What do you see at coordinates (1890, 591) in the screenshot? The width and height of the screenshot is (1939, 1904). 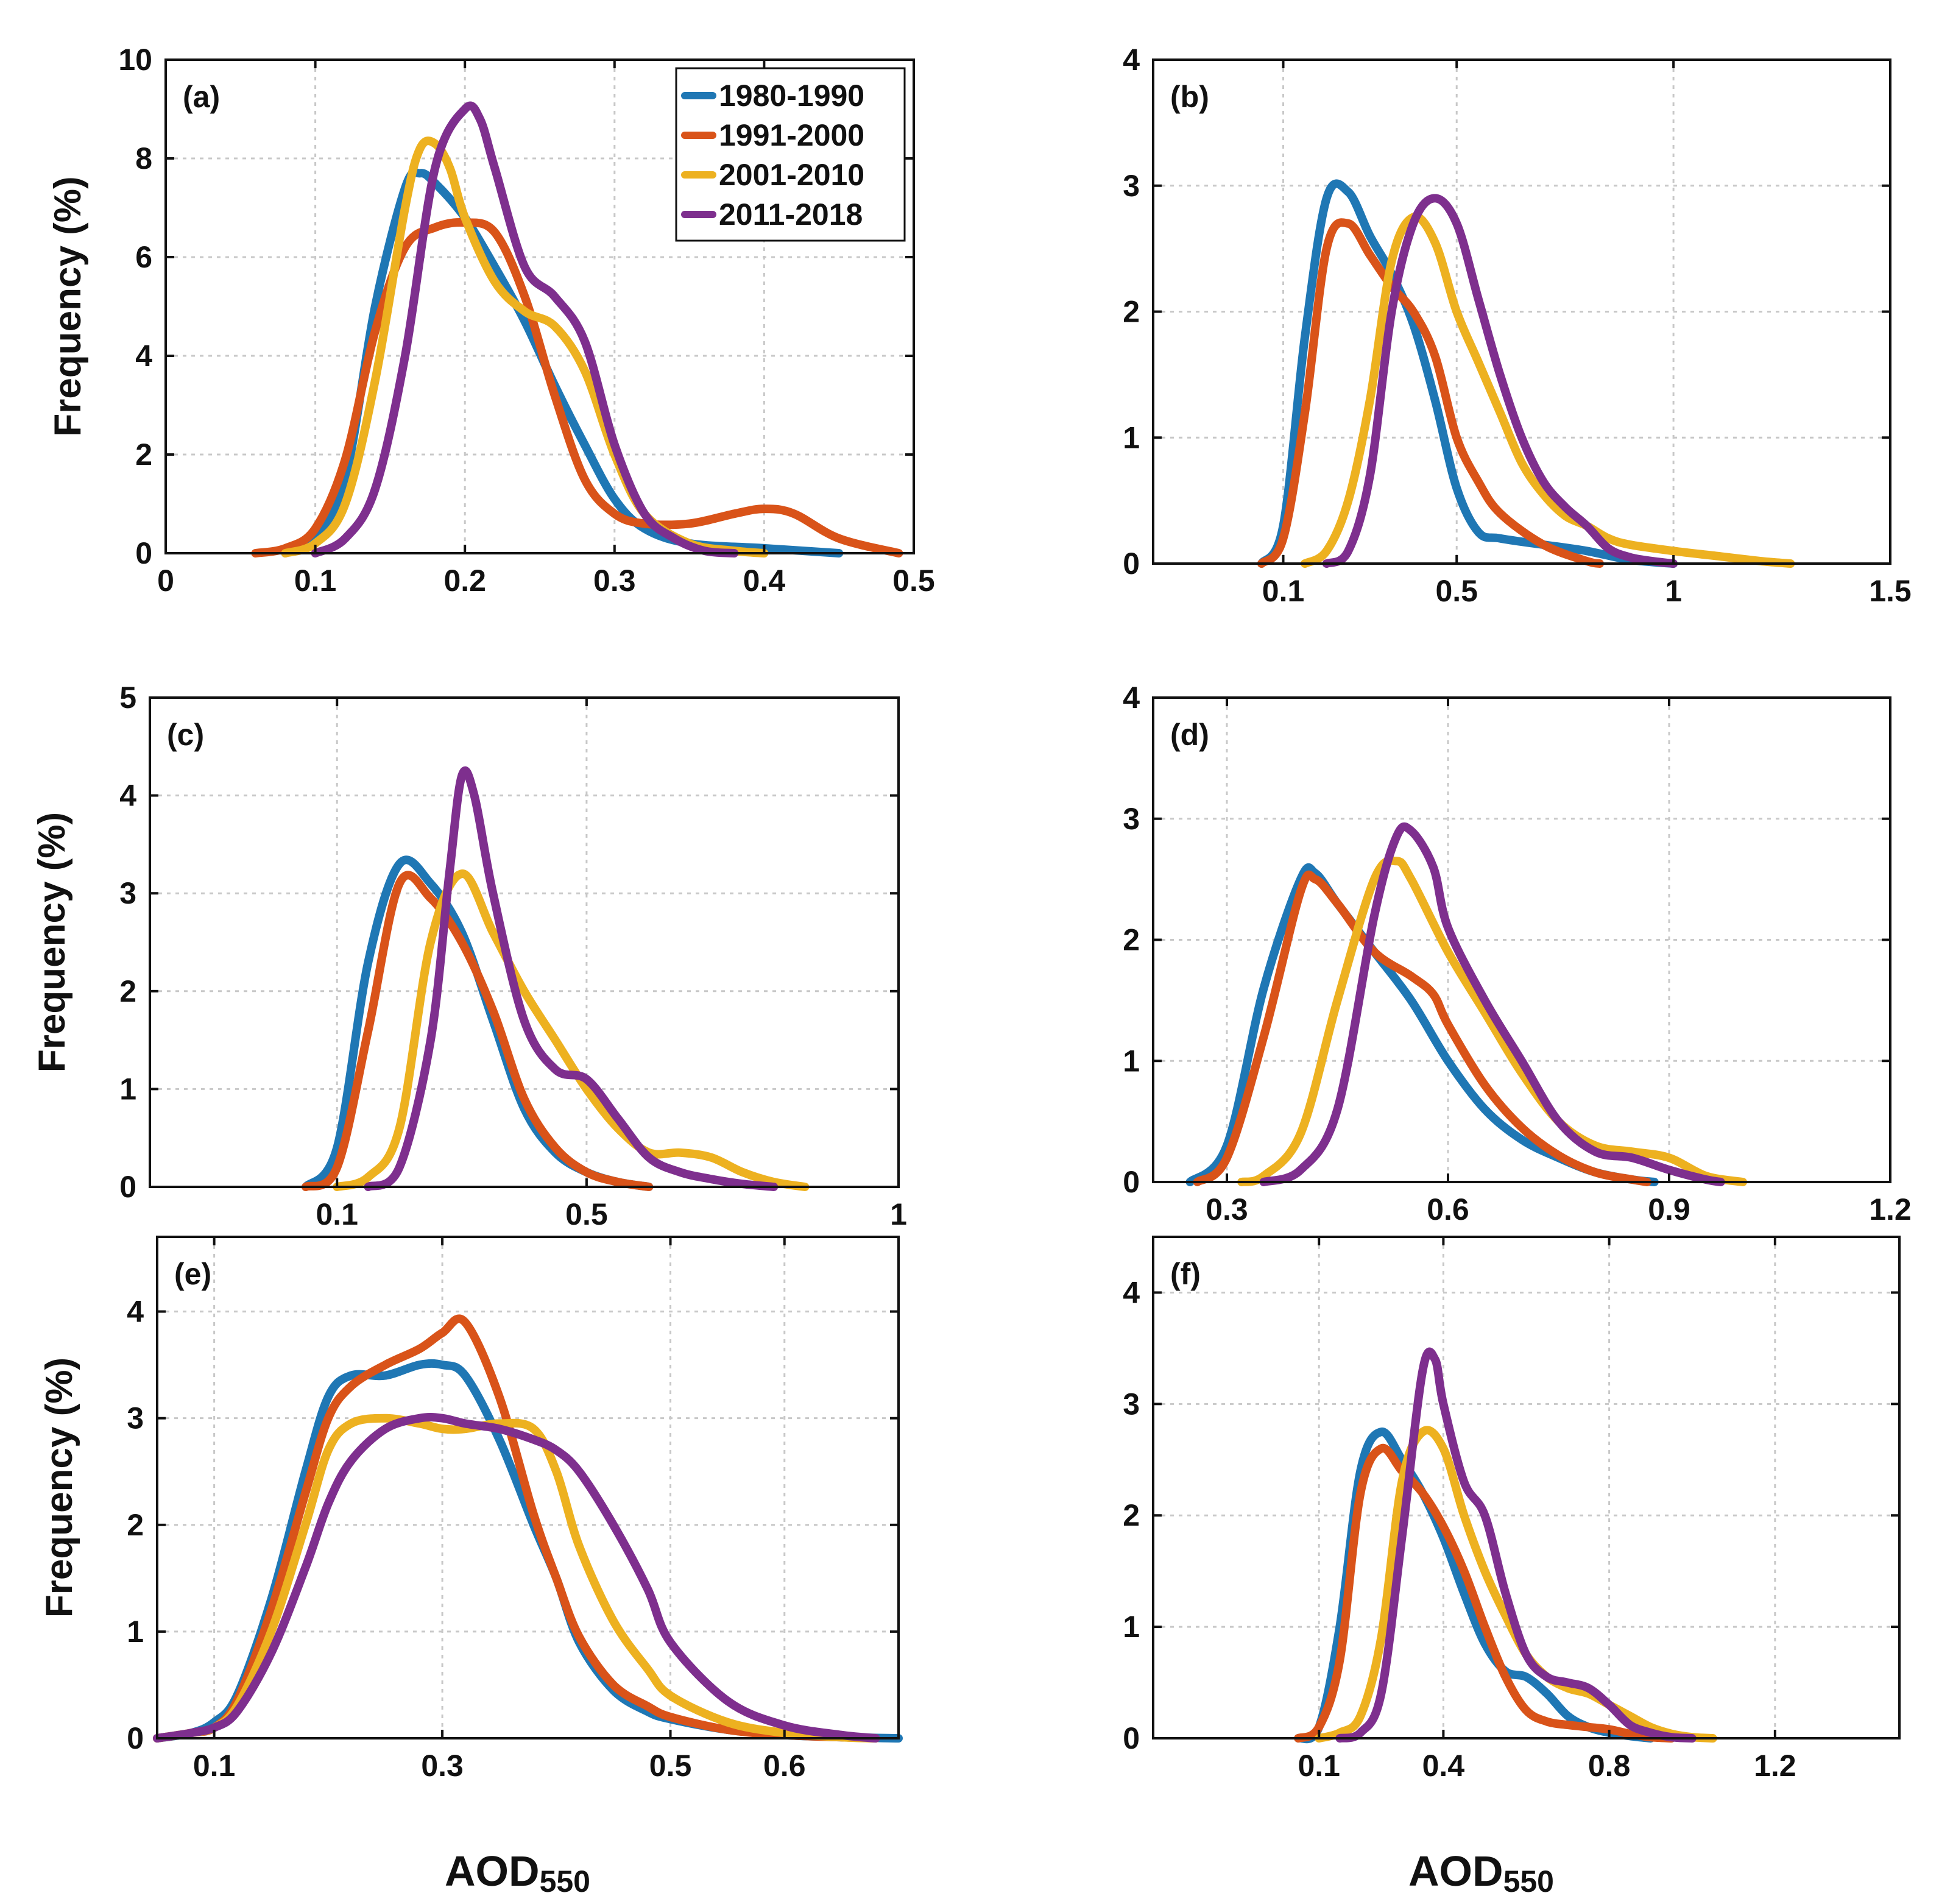 I see `x-tick-label: 1.5` at bounding box center [1890, 591].